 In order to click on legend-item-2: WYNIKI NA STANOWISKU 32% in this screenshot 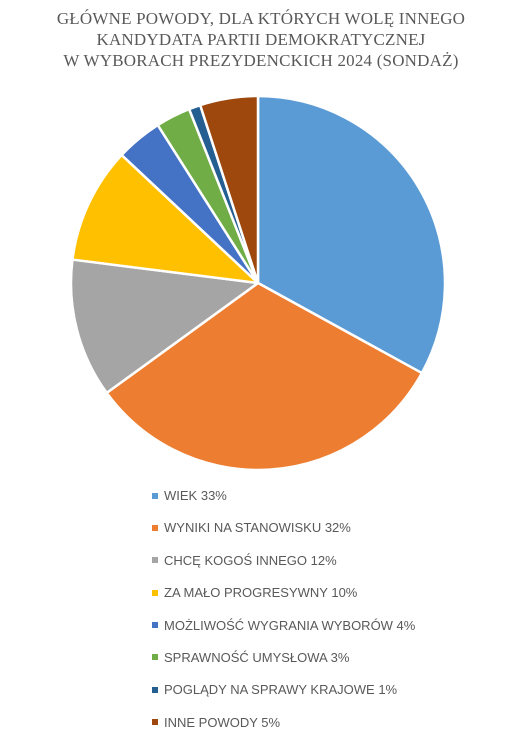, I will do `click(332, 527)`.